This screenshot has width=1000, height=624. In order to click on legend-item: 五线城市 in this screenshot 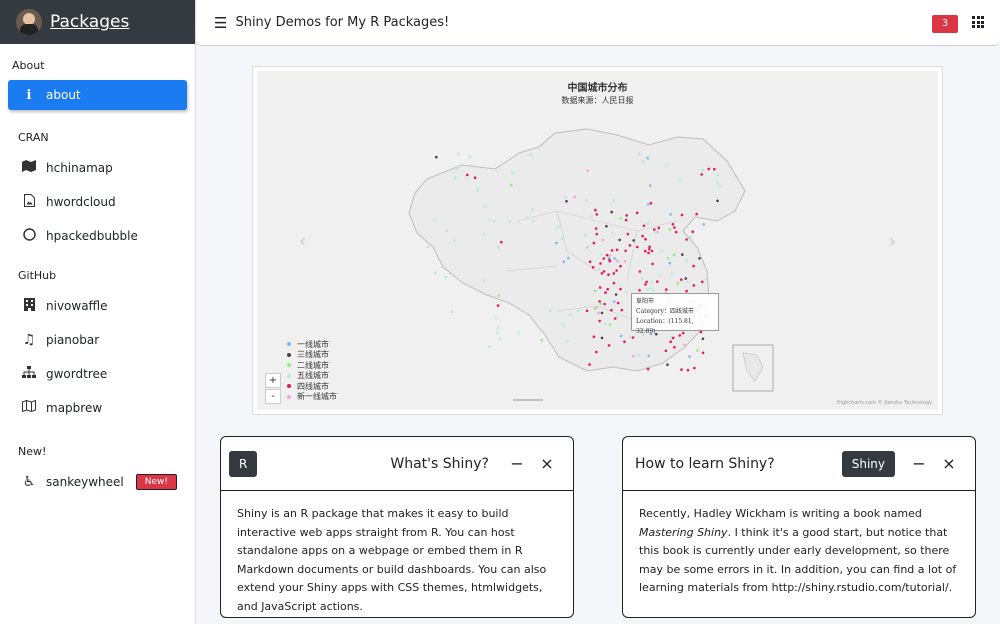, I will do `click(312, 376)`.